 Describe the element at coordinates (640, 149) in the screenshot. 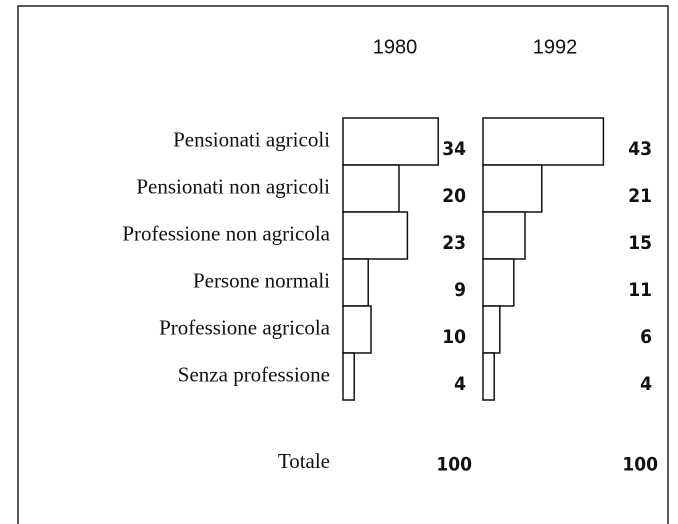

I see `value-label: 43` at that location.